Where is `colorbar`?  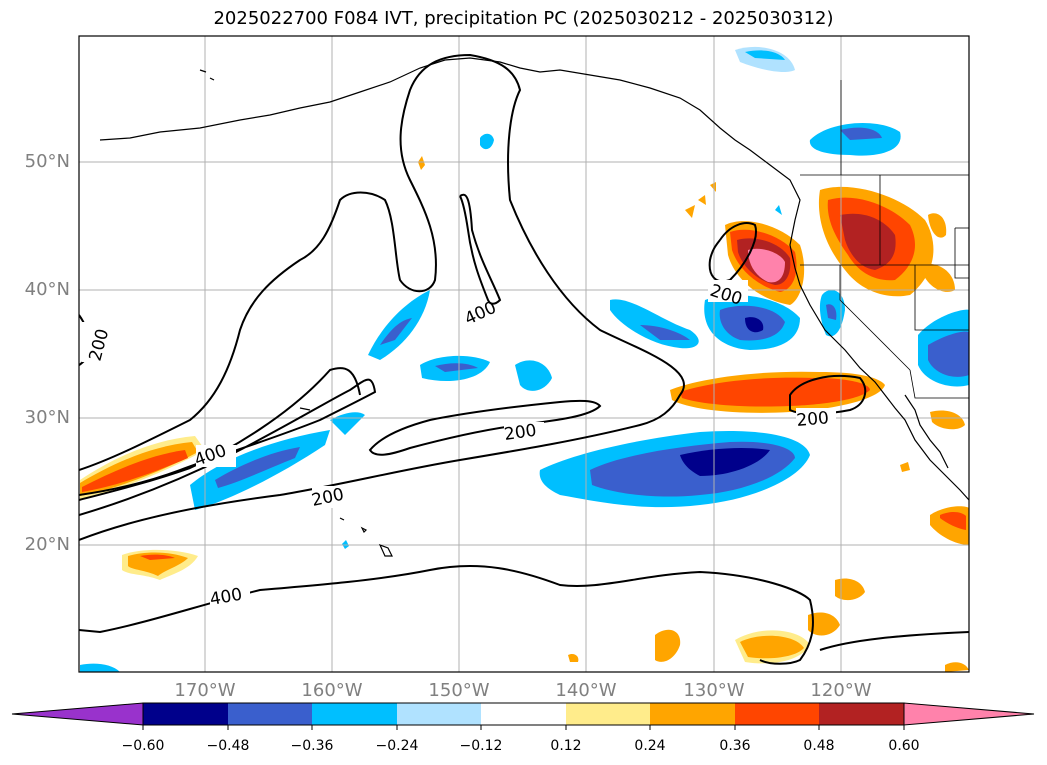 colorbar is located at coordinates (523, 716).